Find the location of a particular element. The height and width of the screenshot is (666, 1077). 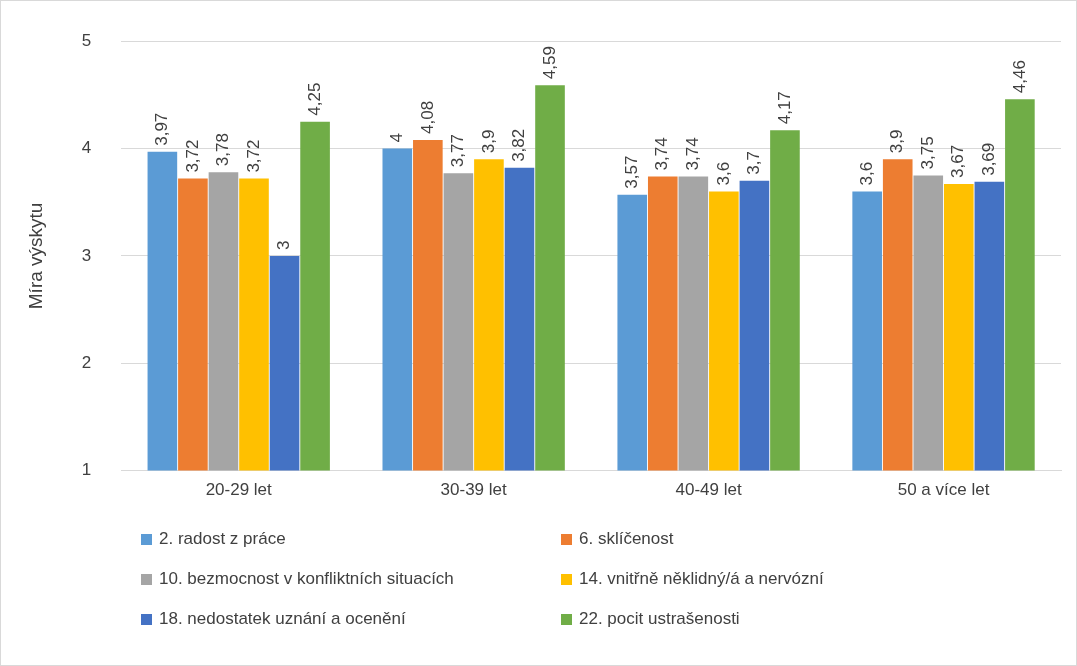

data-label: 4,08 is located at coordinates (427, 117).